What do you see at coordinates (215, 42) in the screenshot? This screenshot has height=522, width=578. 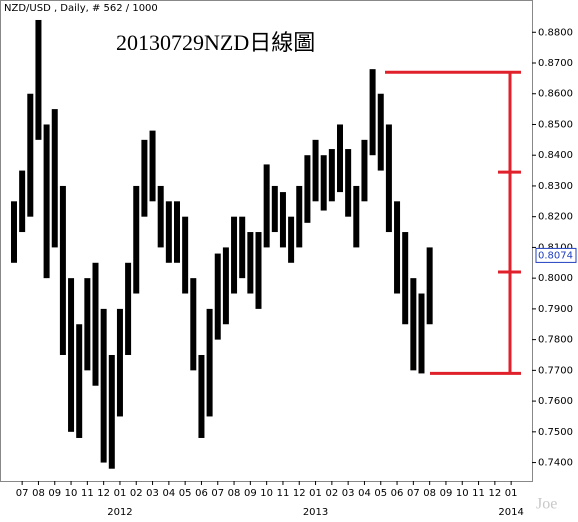 I see `chart-title: 20130729NZD日線圖` at bounding box center [215, 42].